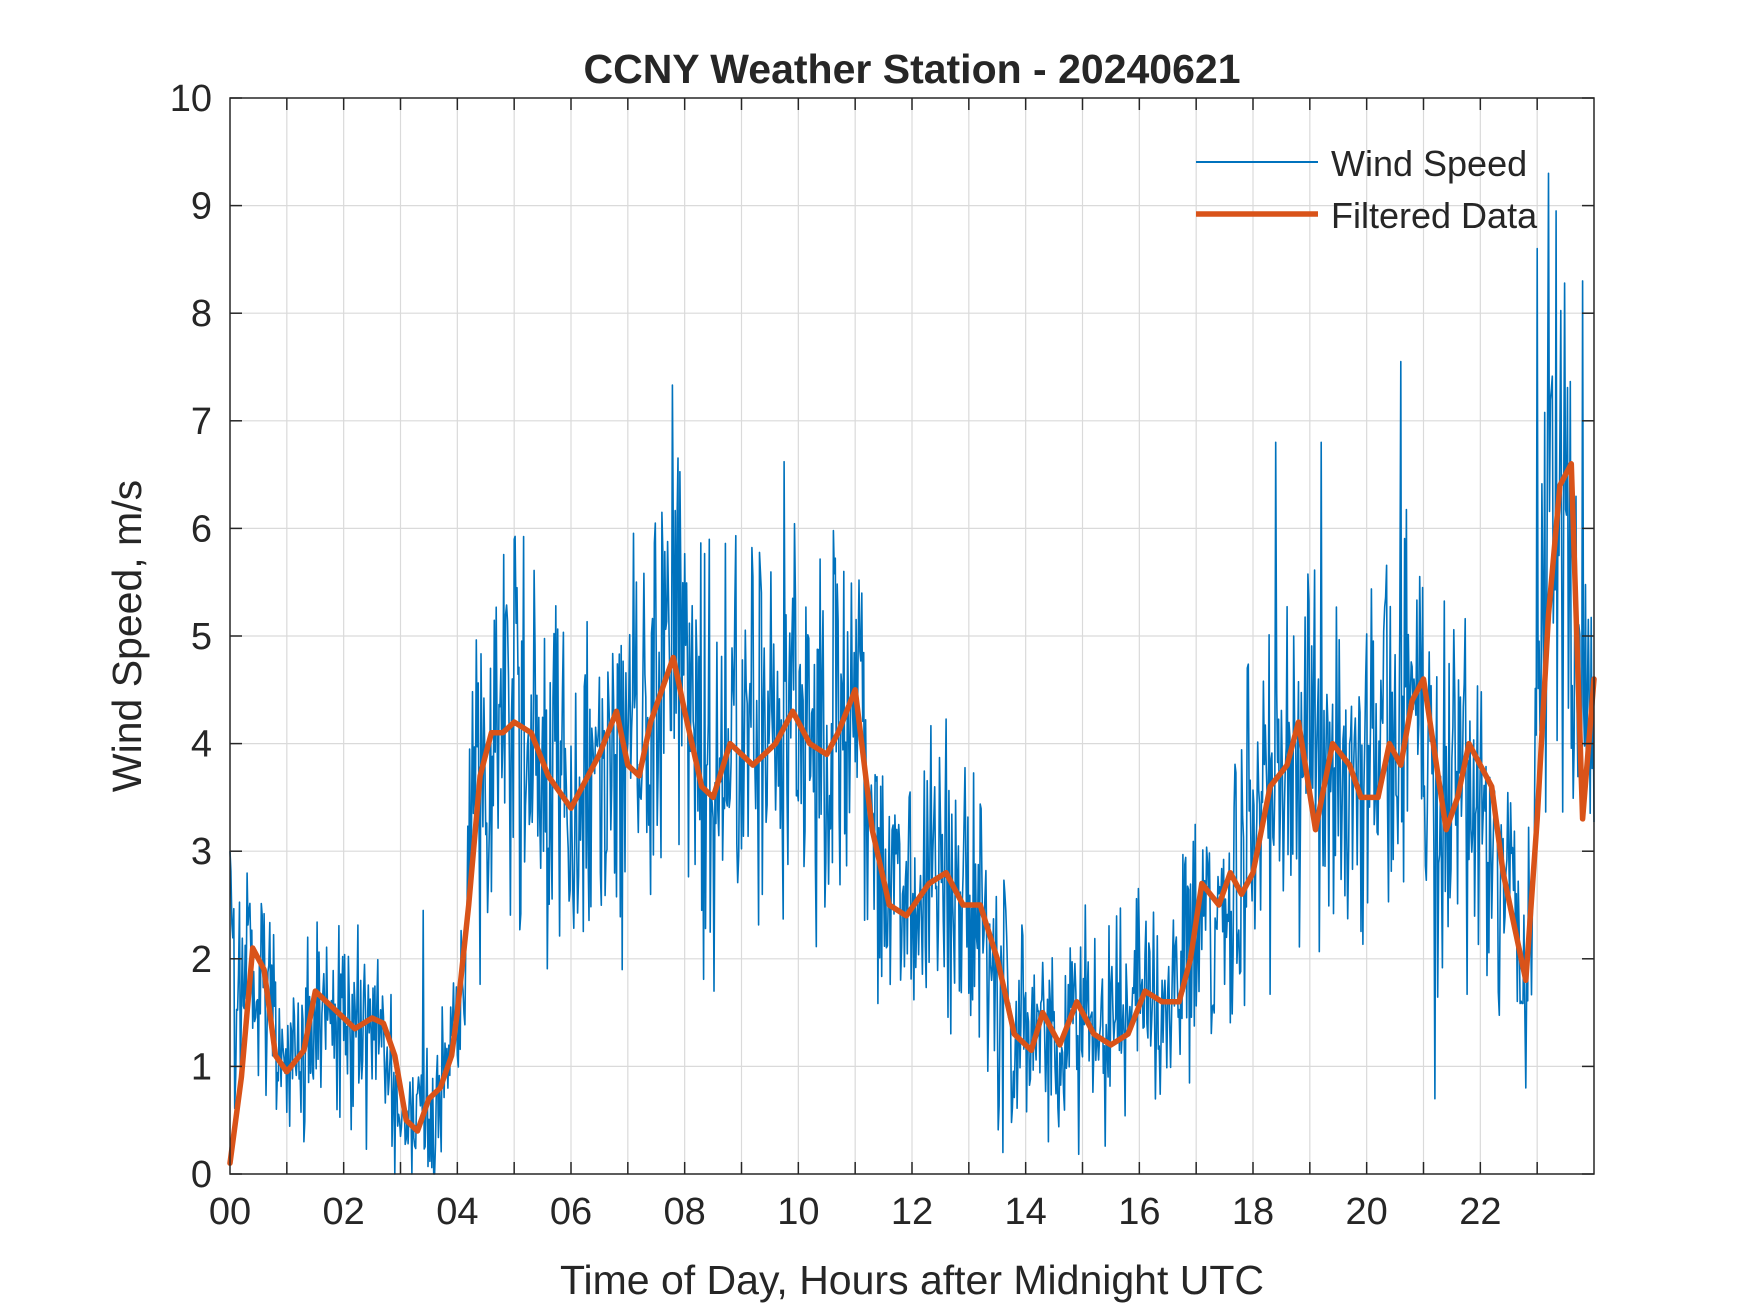  What do you see at coordinates (1429, 163) in the screenshot?
I see `legend-label-wind-speed: Wind Speed` at bounding box center [1429, 163].